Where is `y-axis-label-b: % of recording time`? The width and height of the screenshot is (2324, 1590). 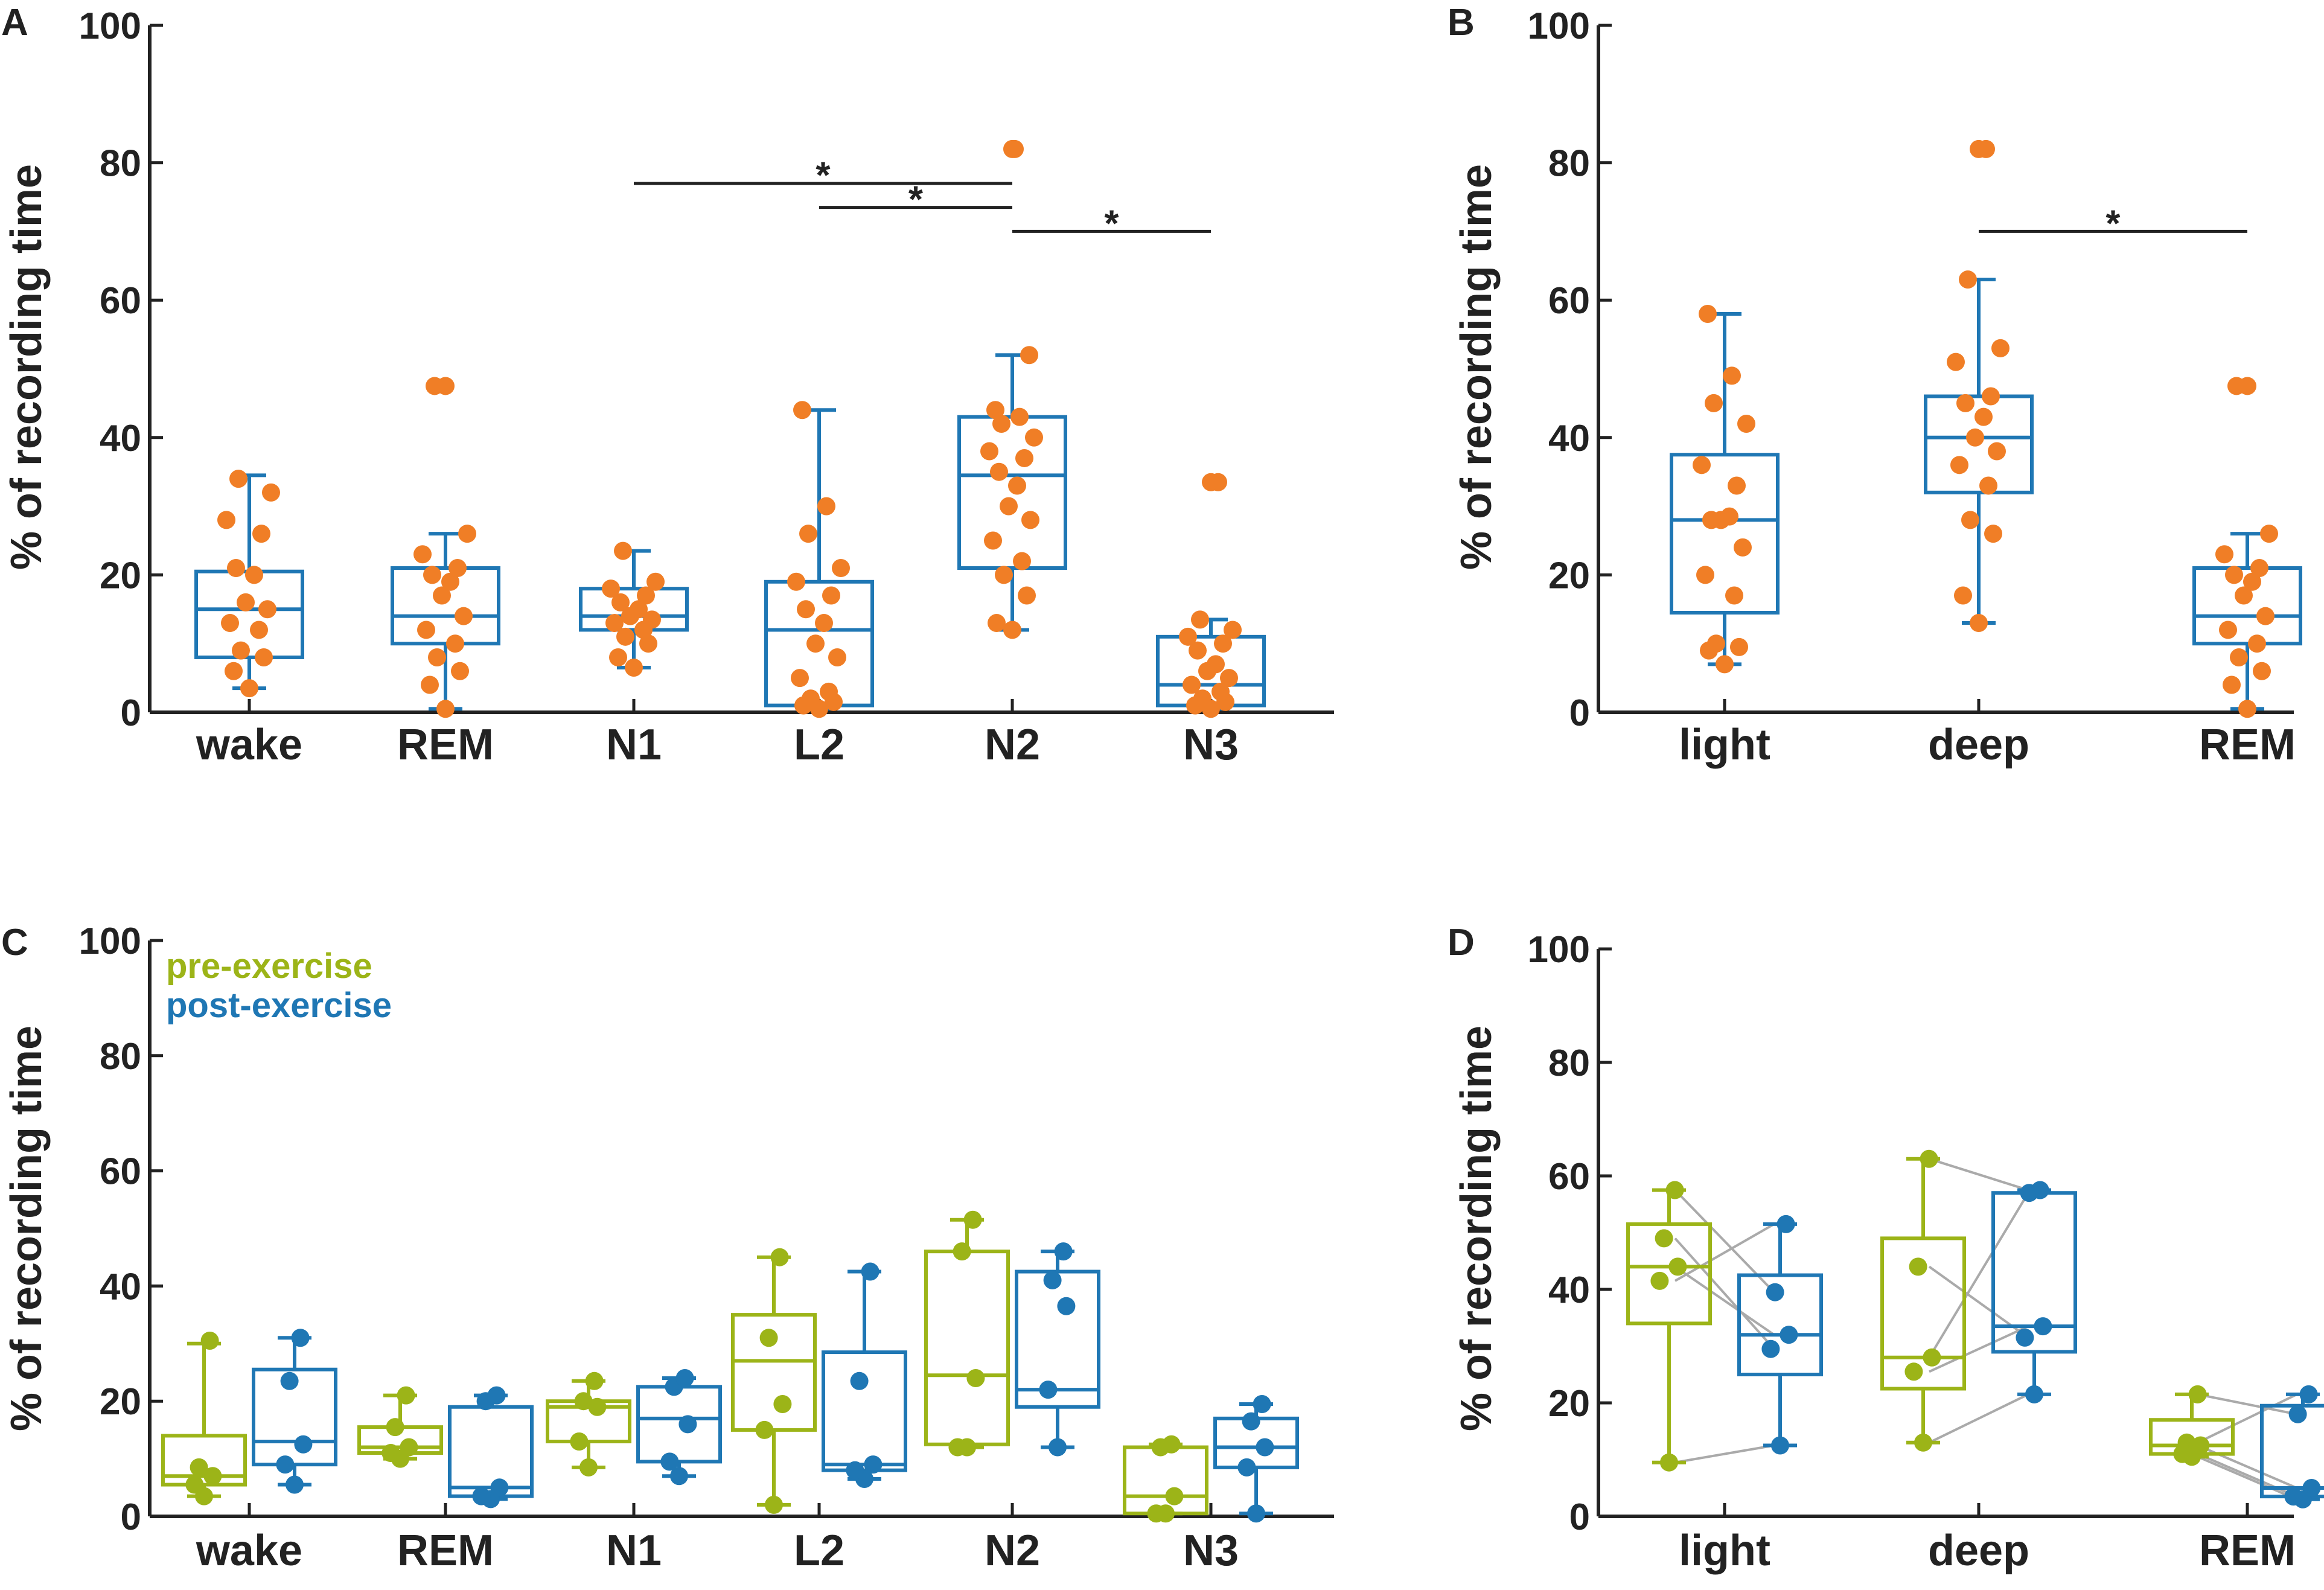
y-axis-label-b: % of recording time is located at coordinates (1476, 367).